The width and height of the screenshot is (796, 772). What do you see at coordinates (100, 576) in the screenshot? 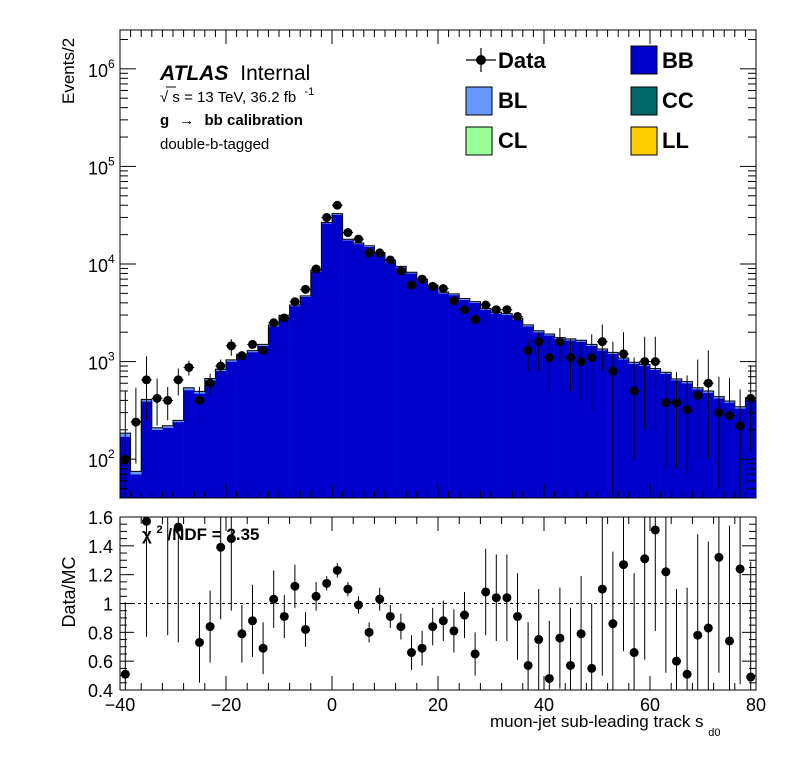
I see `ratio-y-tick-label: 1.2` at bounding box center [100, 576].